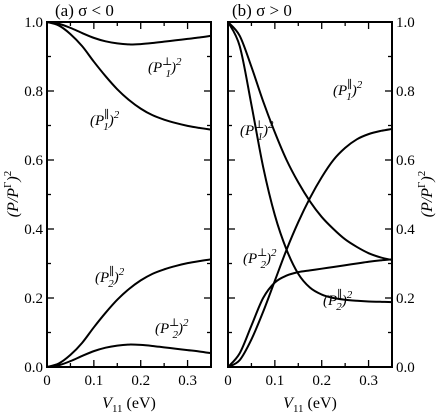  Describe the element at coordinates (257, 131) in the screenshot. I see `label-b-P1perp: (P⊥ 1)2` at that location.